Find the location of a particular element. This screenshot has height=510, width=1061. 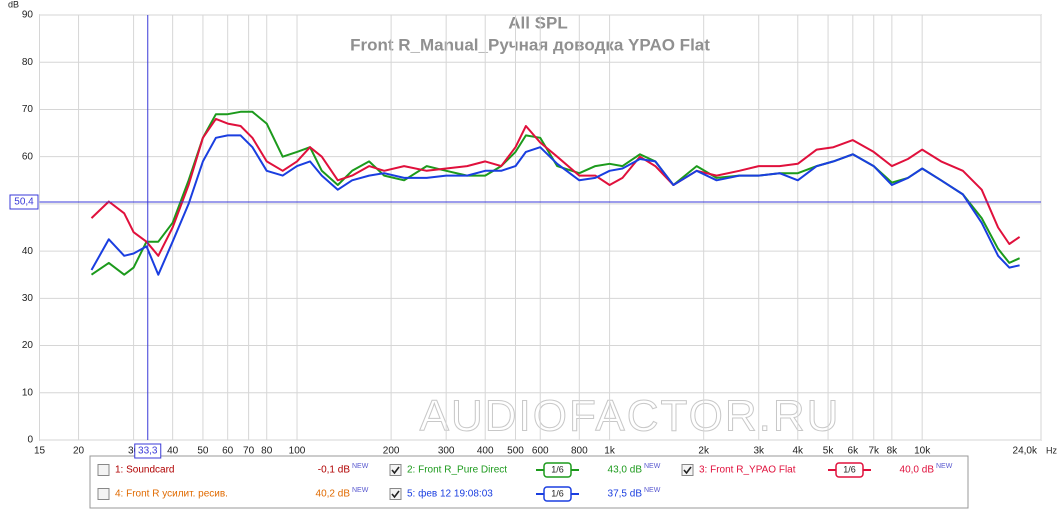

cursor-y-label: 50,4 is located at coordinates (24, 202).